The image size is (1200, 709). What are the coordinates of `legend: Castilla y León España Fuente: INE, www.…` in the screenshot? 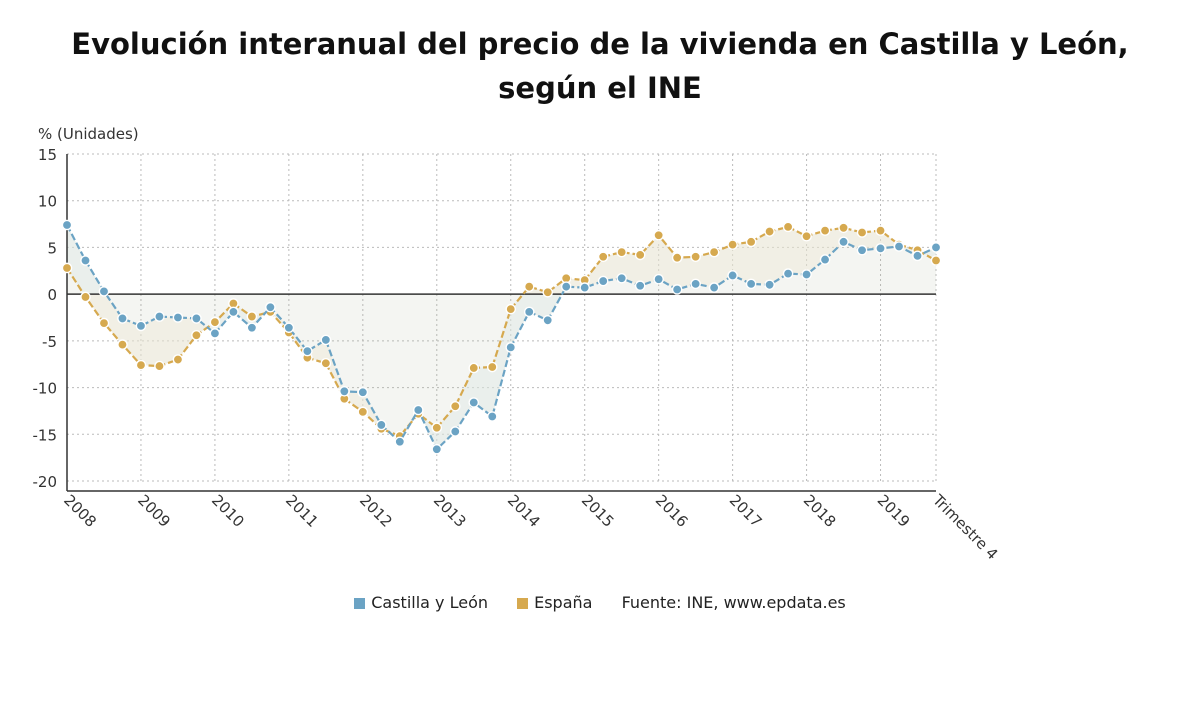 It's located at (600, 602).